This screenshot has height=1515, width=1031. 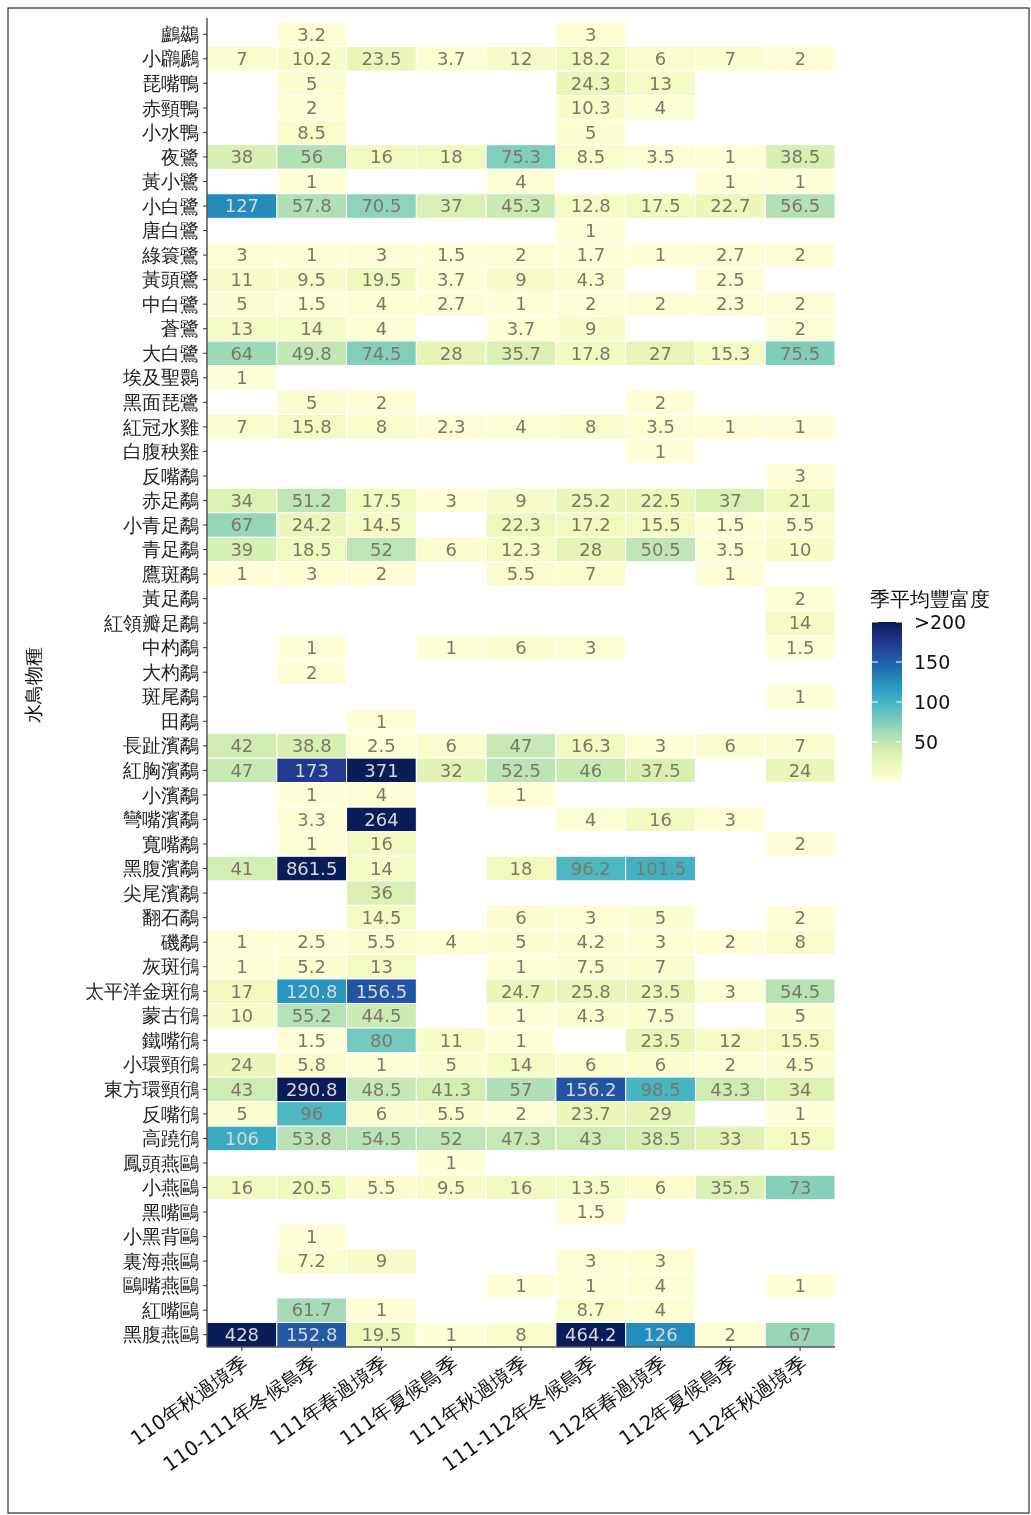 What do you see at coordinates (590, 868) in the screenshot?
I see `data-label: 96.2` at bounding box center [590, 868].